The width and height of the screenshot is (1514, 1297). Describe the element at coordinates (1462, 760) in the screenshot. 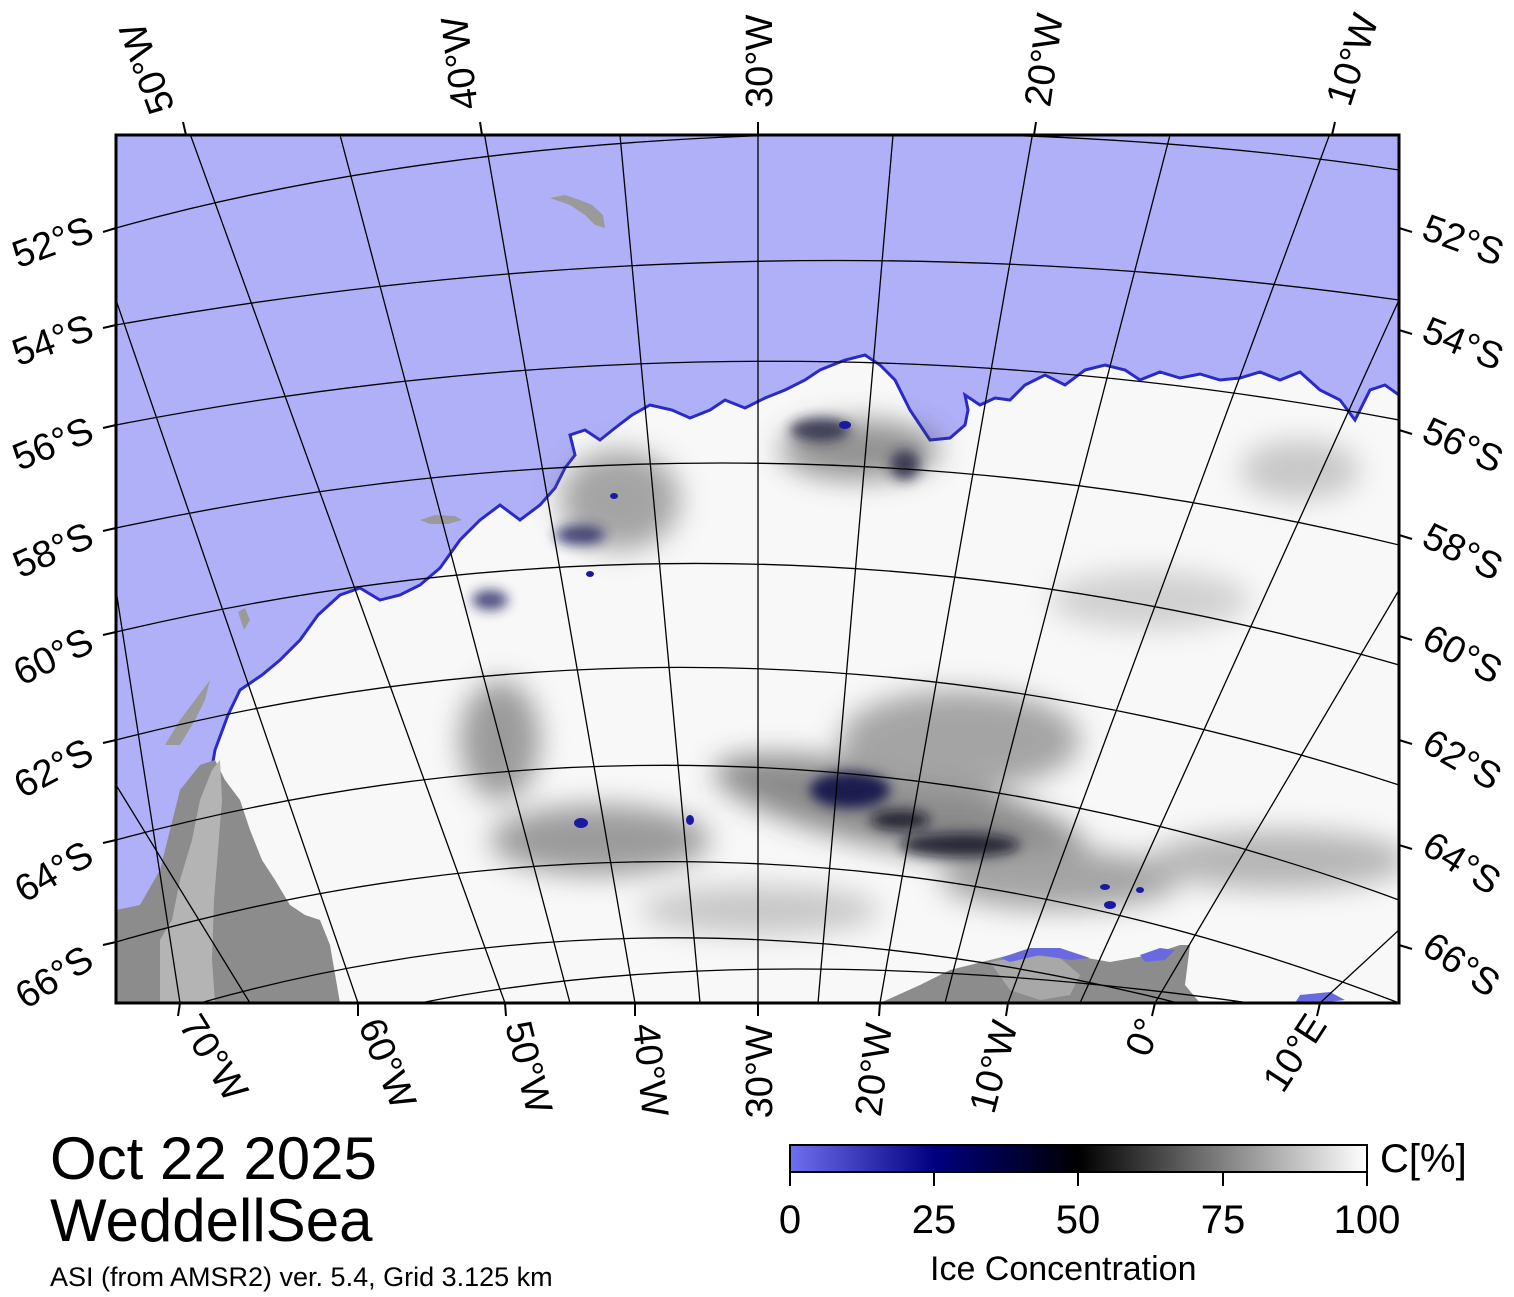

I see `right-lat-label: 62°S` at that location.